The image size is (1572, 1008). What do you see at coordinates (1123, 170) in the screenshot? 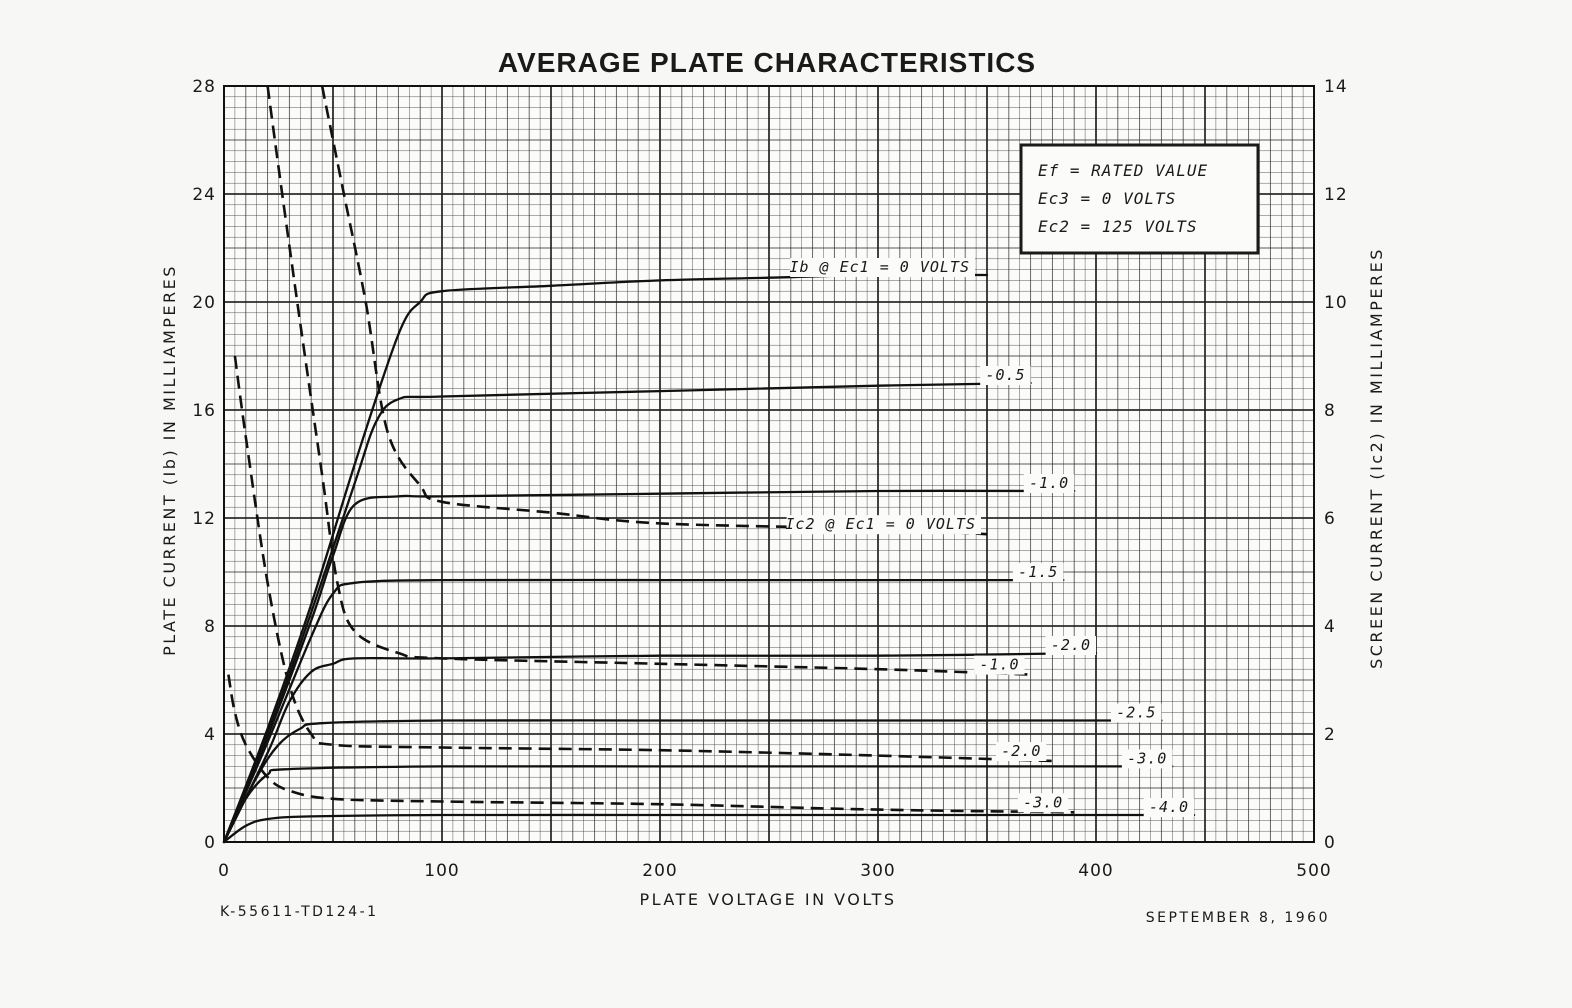
I see `condition-ef: Ef = RATED VALUE` at bounding box center [1123, 170].